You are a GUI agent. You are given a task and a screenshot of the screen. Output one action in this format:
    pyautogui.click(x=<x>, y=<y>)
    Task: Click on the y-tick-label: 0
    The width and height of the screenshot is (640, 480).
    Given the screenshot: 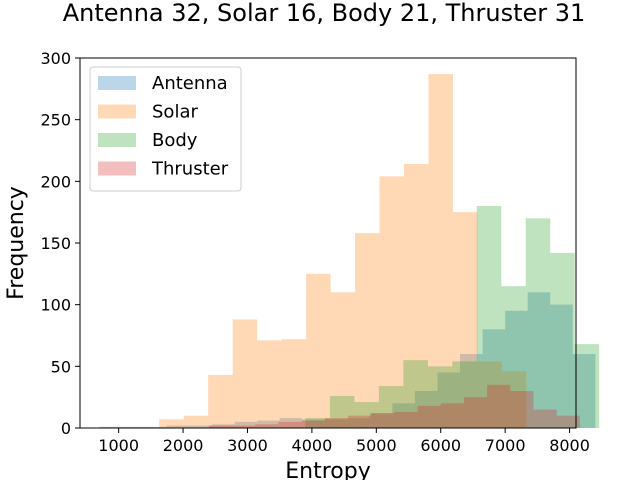 What is the action you would take?
    pyautogui.click(x=66, y=428)
    